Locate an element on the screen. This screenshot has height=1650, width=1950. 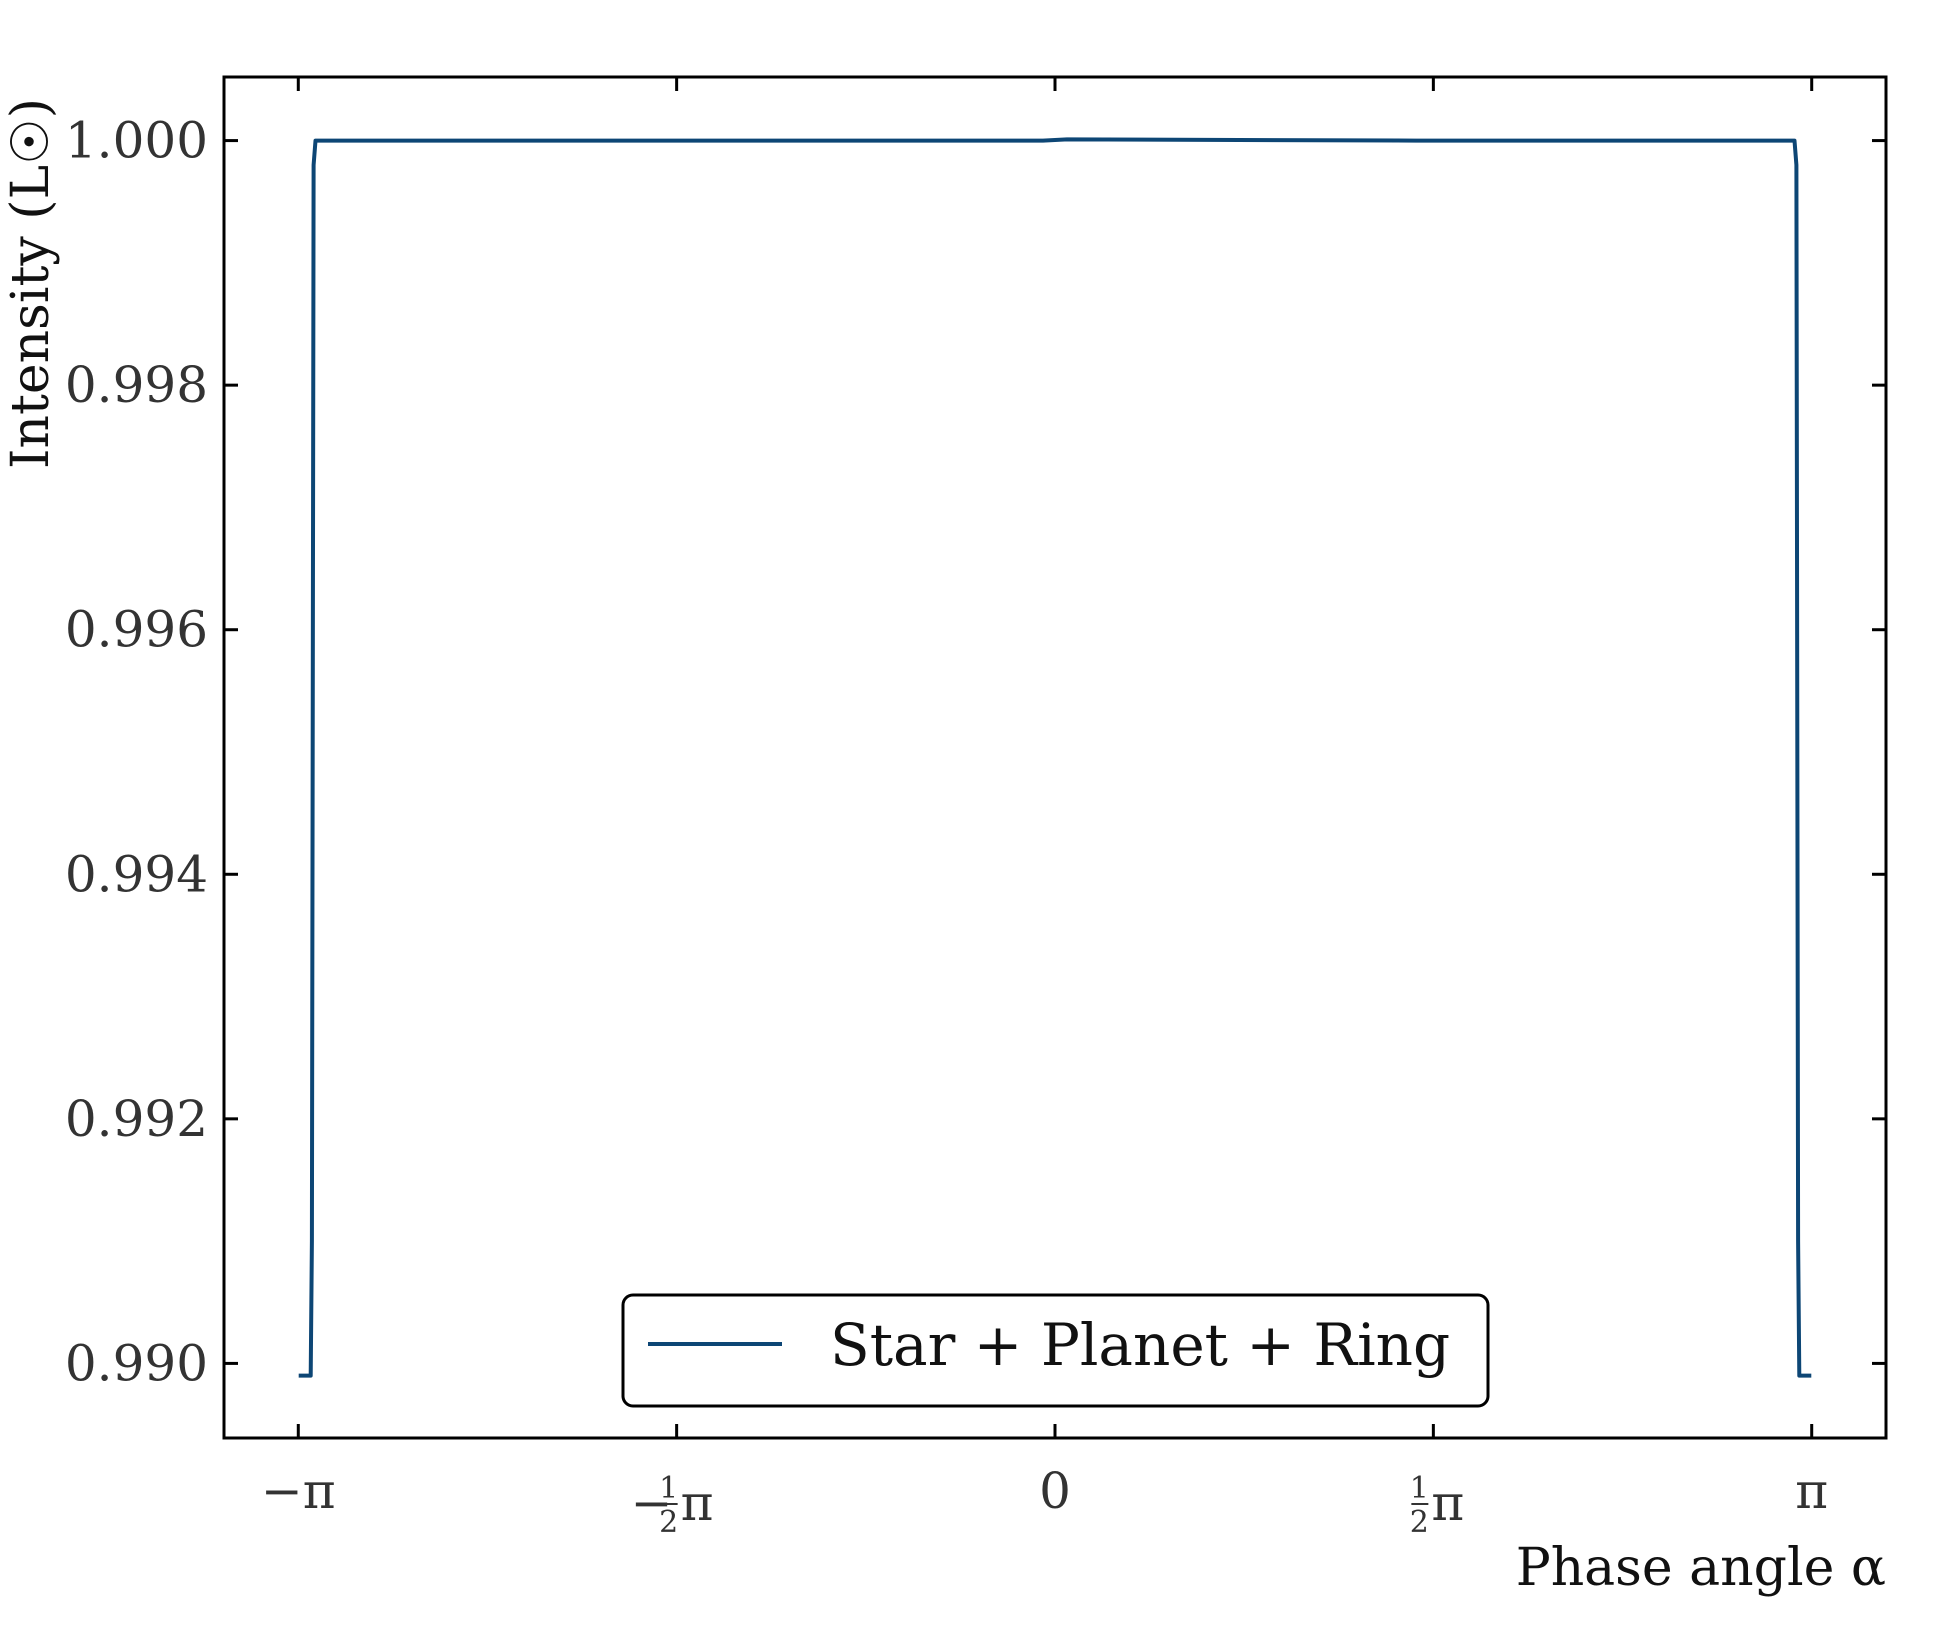
legend-label: Star + Planet + Ring is located at coordinates (1140, 1345).